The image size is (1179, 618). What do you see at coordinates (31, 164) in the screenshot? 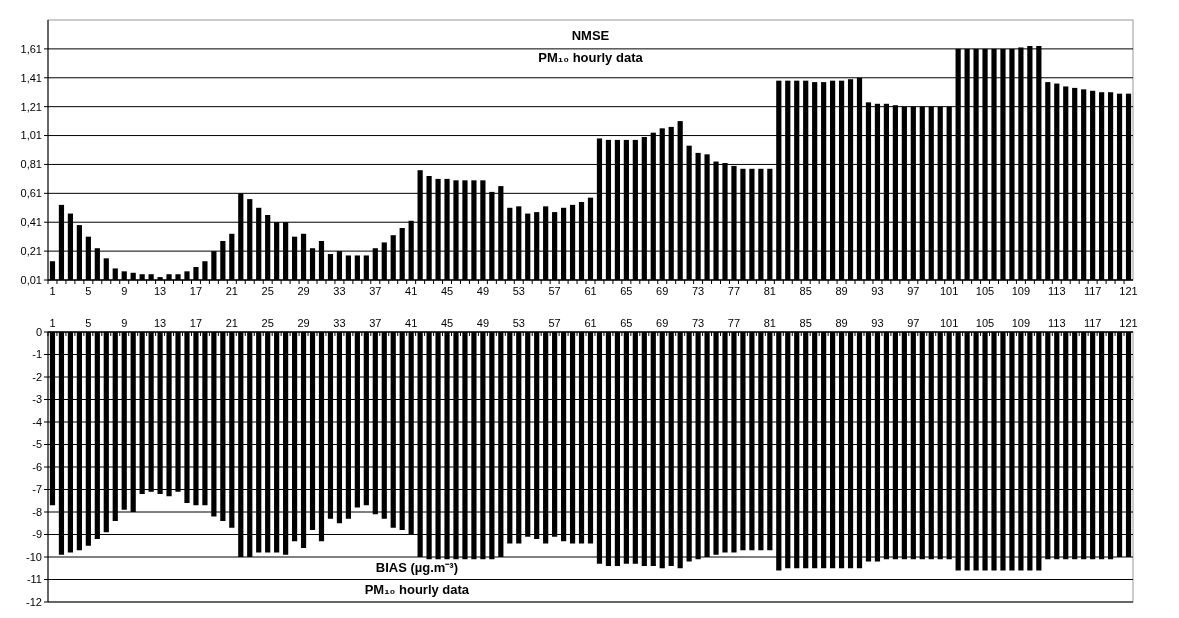
I see `y-tick-label: 0,81` at bounding box center [31, 164].